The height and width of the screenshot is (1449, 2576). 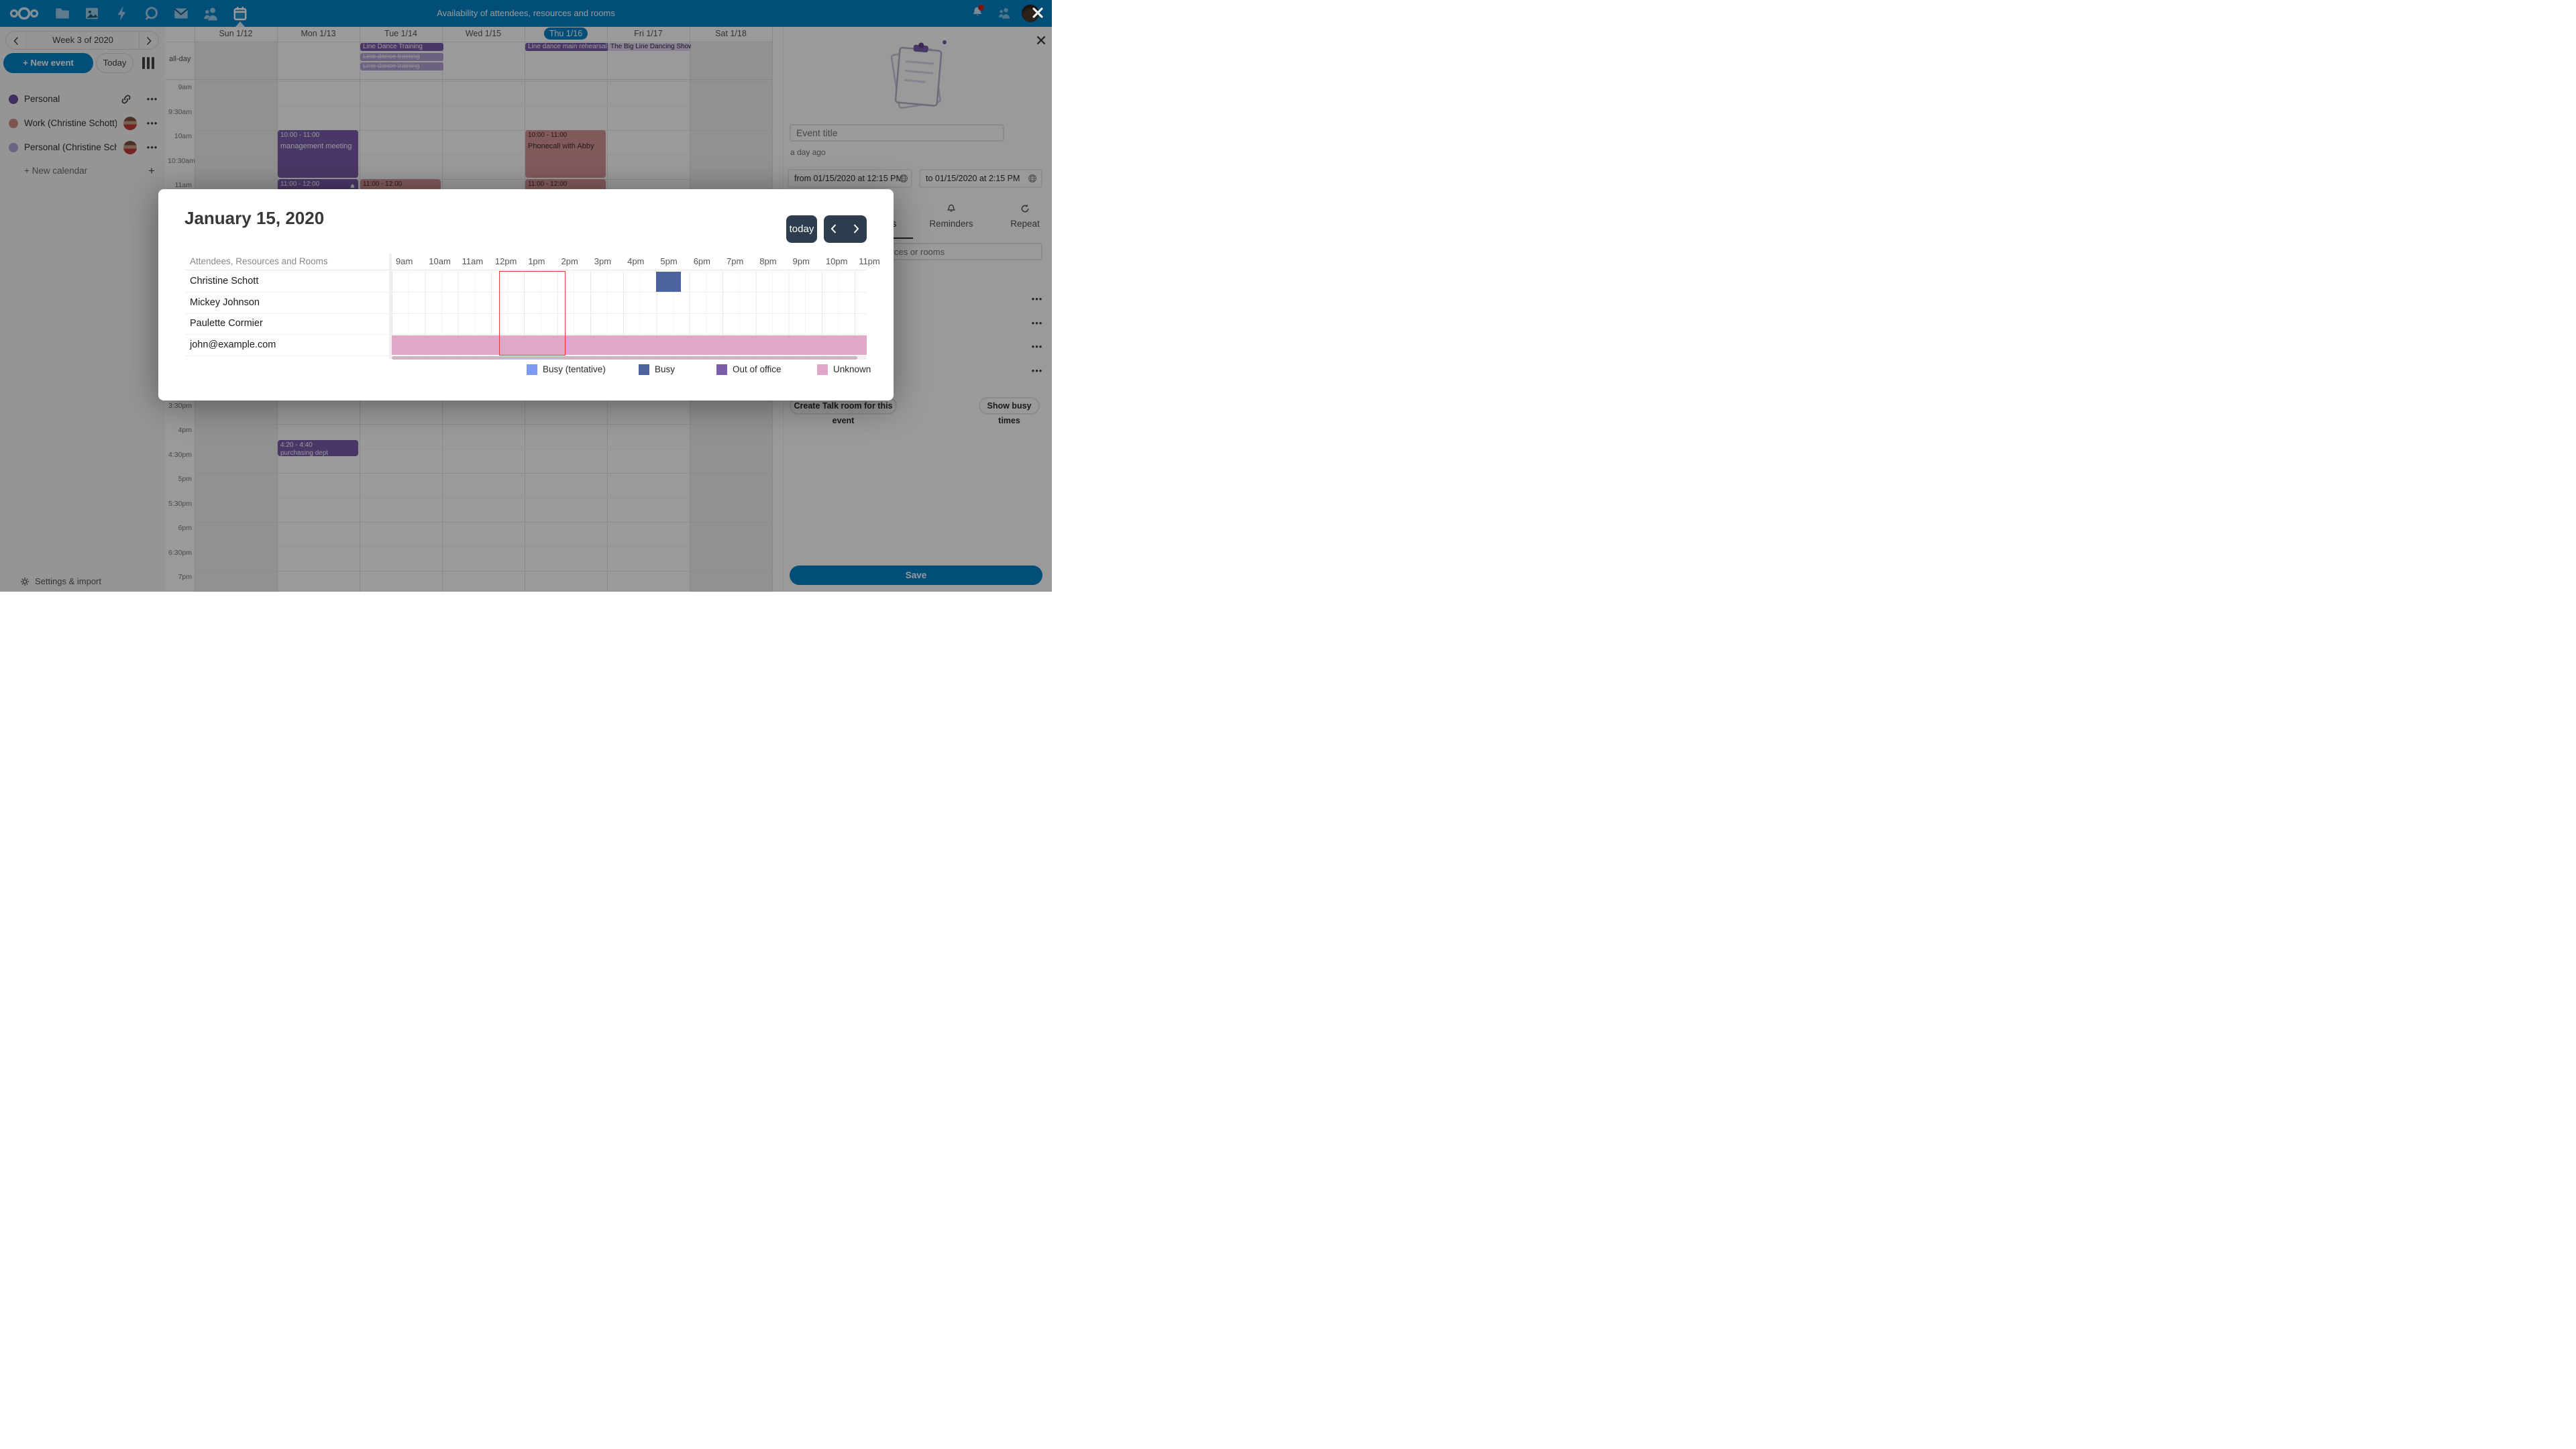 I want to click on calendar-app-icon, so click(x=240, y=13).